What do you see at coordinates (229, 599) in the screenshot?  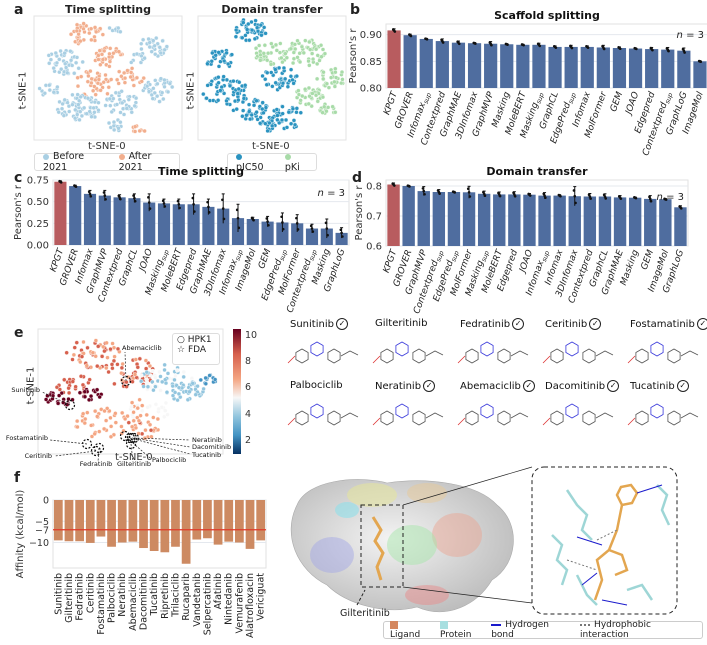 I see `x-tick-label: Nintedanib` at bounding box center [229, 599].